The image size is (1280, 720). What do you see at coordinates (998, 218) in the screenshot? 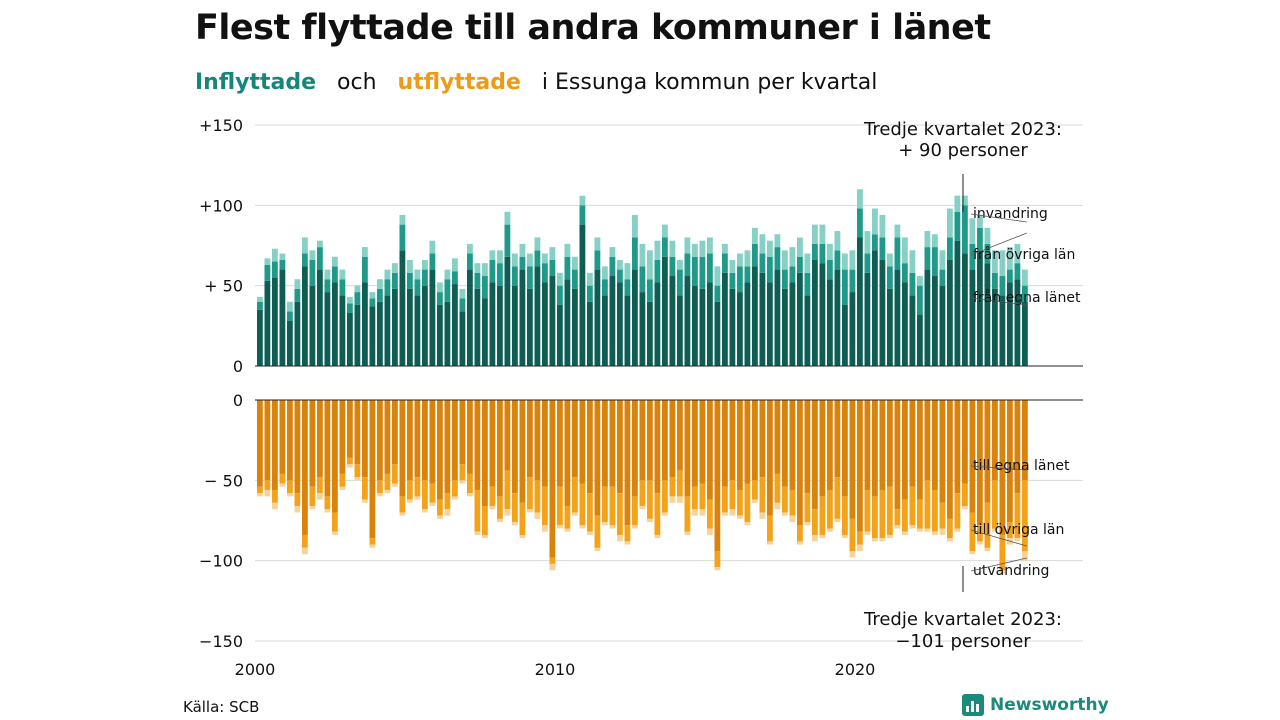
I see `series-label-leader` at bounding box center [998, 218].